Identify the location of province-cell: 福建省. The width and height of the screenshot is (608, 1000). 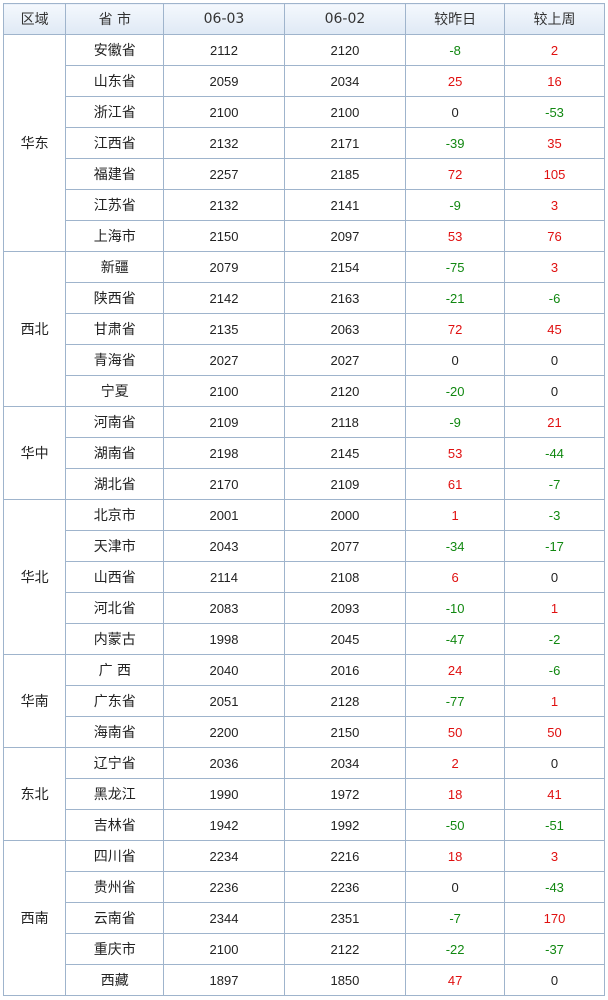
(115, 174).